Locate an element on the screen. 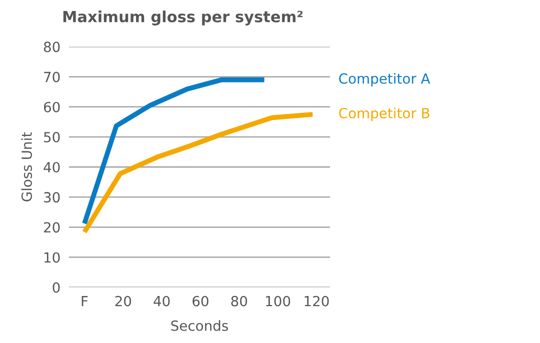 The width and height of the screenshot is (540, 343). y-tick-label: 60 is located at coordinates (52, 107).